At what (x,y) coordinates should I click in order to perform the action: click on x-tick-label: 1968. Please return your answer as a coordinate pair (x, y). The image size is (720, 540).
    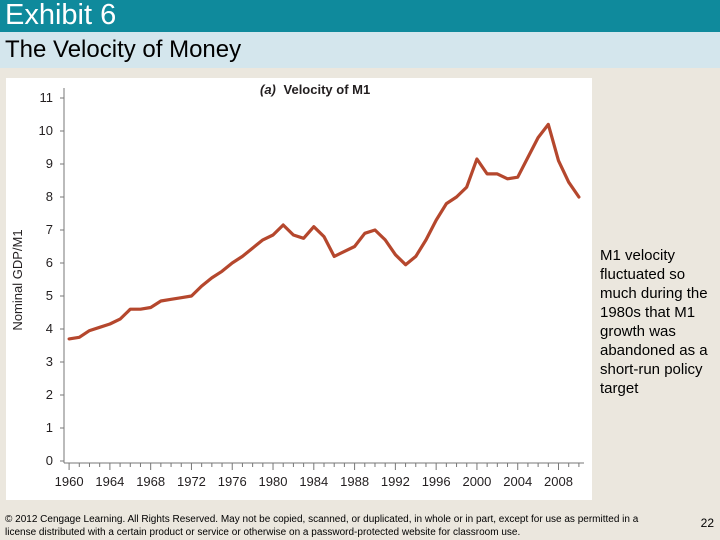
    Looking at the image, I should click on (150, 481).